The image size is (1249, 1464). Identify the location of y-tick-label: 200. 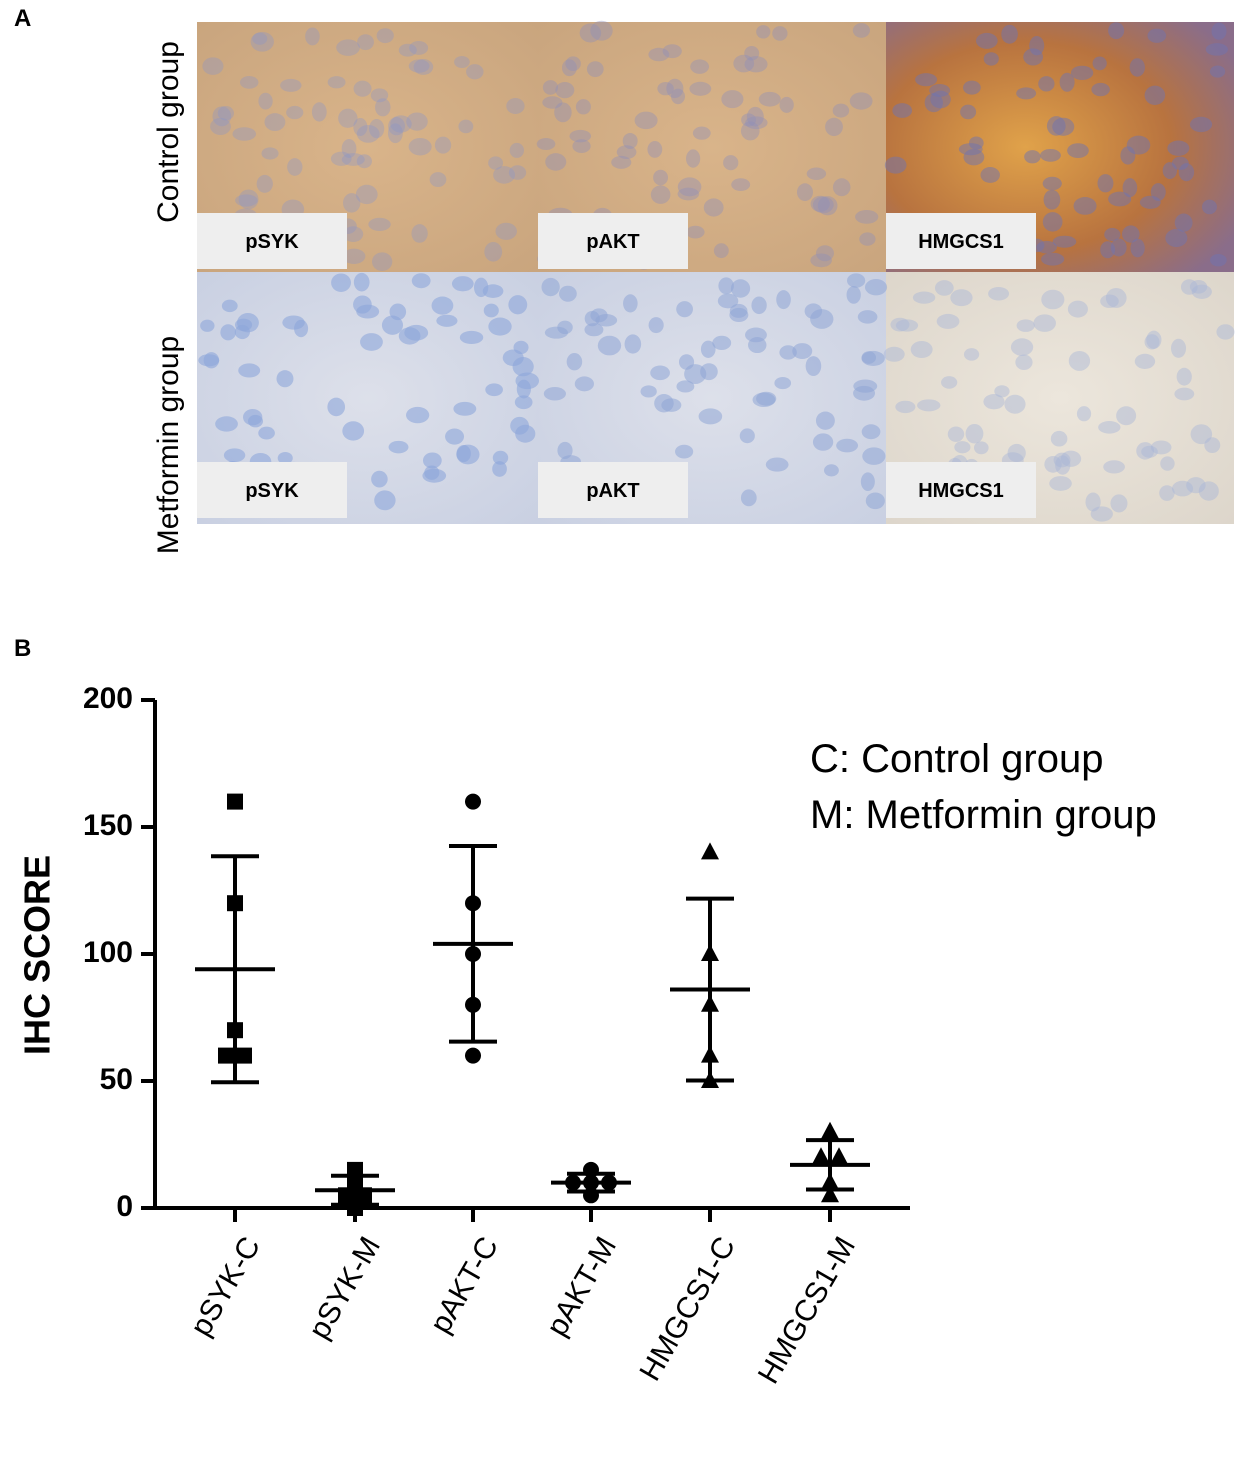
(108, 698).